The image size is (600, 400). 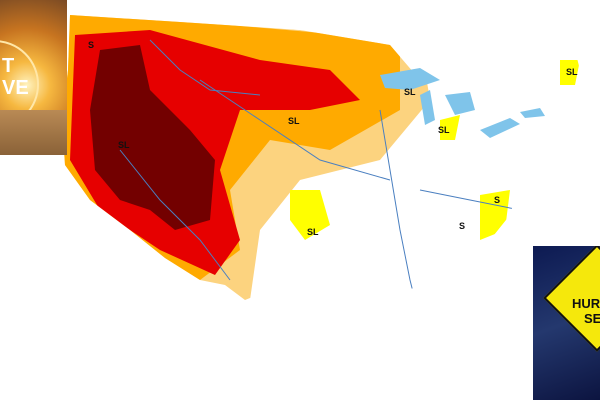 What do you see at coordinates (33, 77) in the screenshot?
I see `heat-wave-thumbnail: T VE` at bounding box center [33, 77].